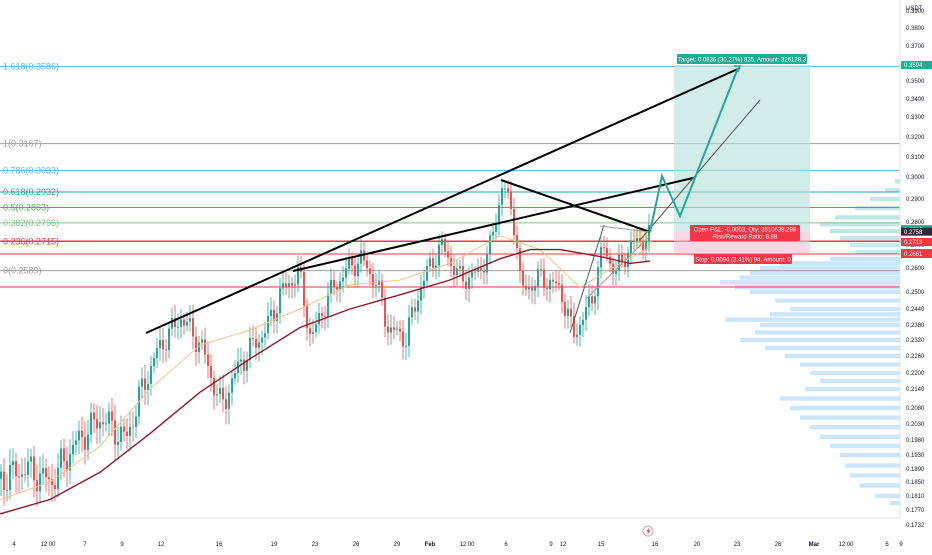  I want to click on lightning-icon, so click(648, 531).